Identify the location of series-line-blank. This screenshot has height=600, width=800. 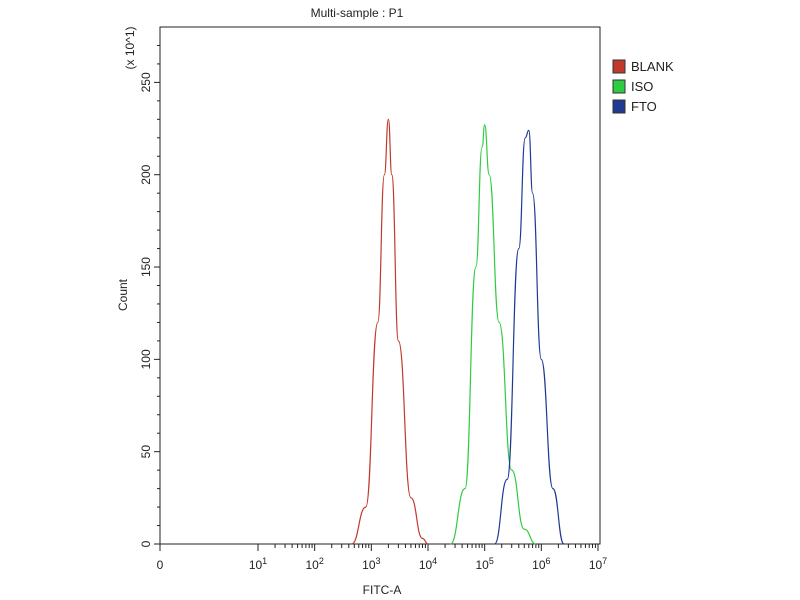
(390, 331).